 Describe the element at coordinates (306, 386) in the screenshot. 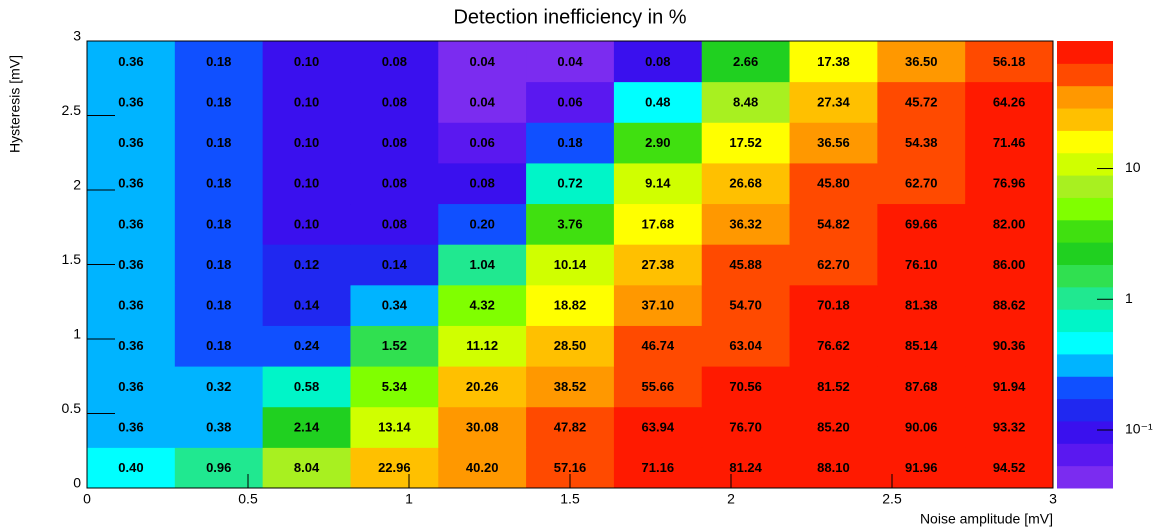

I see `cell-label: 0.58` at that location.